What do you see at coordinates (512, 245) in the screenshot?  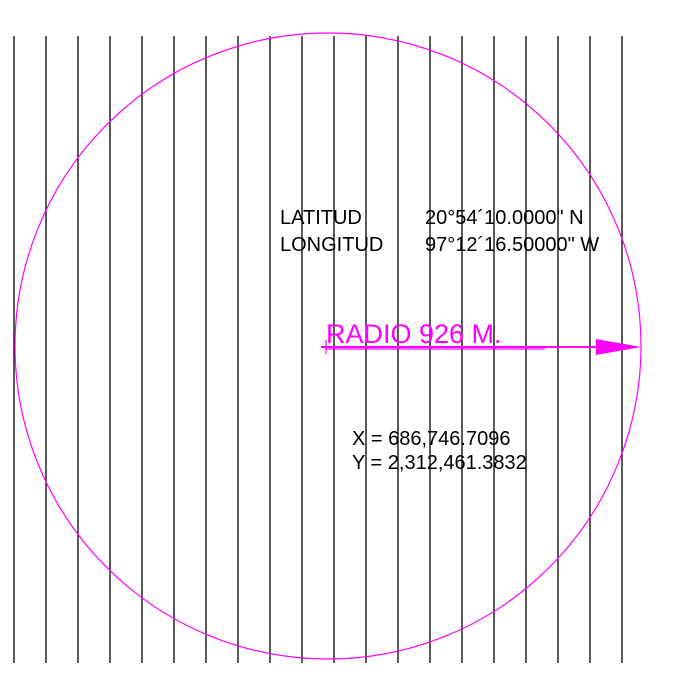 I see `longitud-value: 97°12´16.50000" W` at bounding box center [512, 245].